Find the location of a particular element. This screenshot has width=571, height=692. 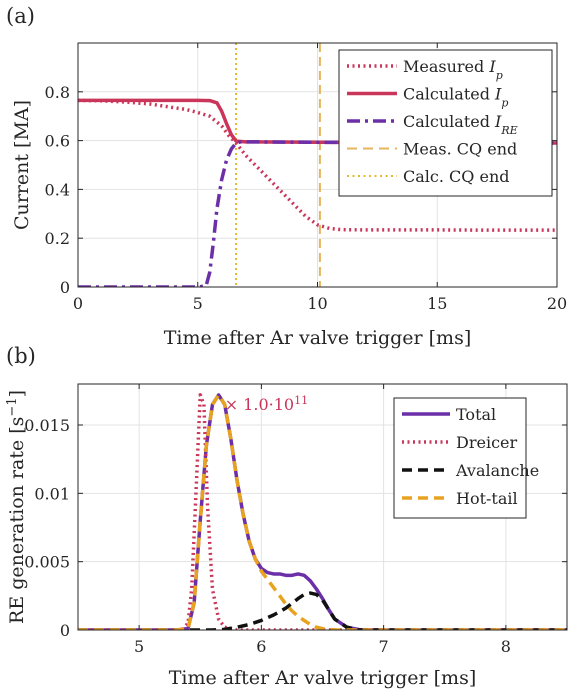

legend-label-hottail: Hot-tail is located at coordinates (487, 498).